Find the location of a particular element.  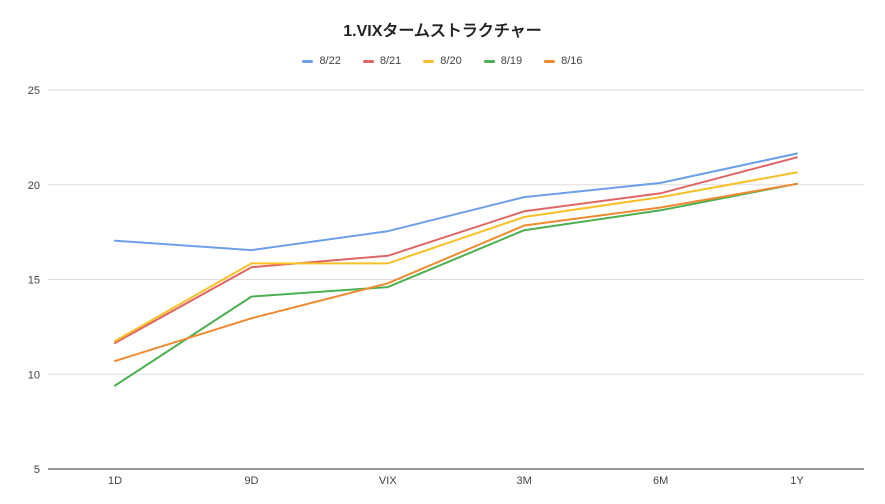

legend-item: 8/21 is located at coordinates (382, 61).